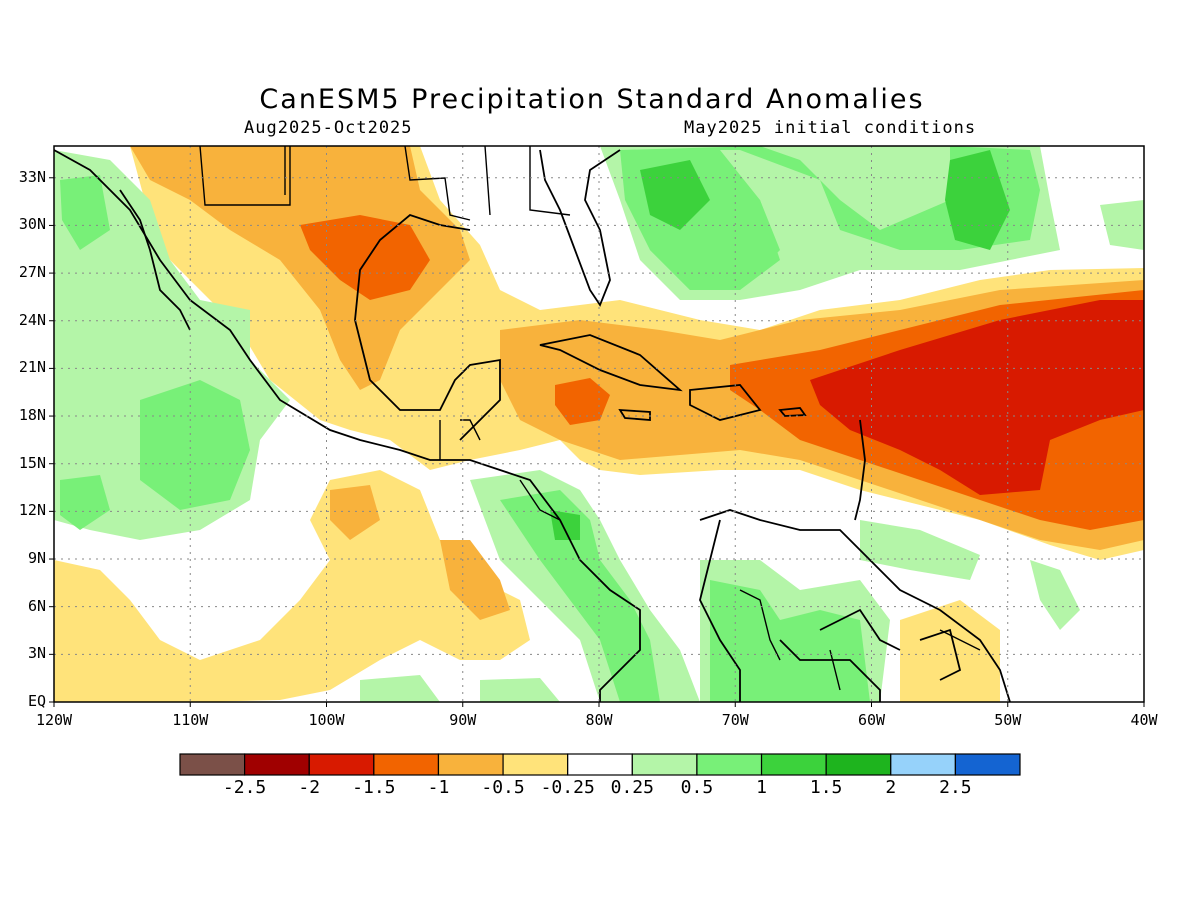 The width and height of the screenshot is (1200, 900). I want to click on colorbar-label: 0.25, so click(632, 787).